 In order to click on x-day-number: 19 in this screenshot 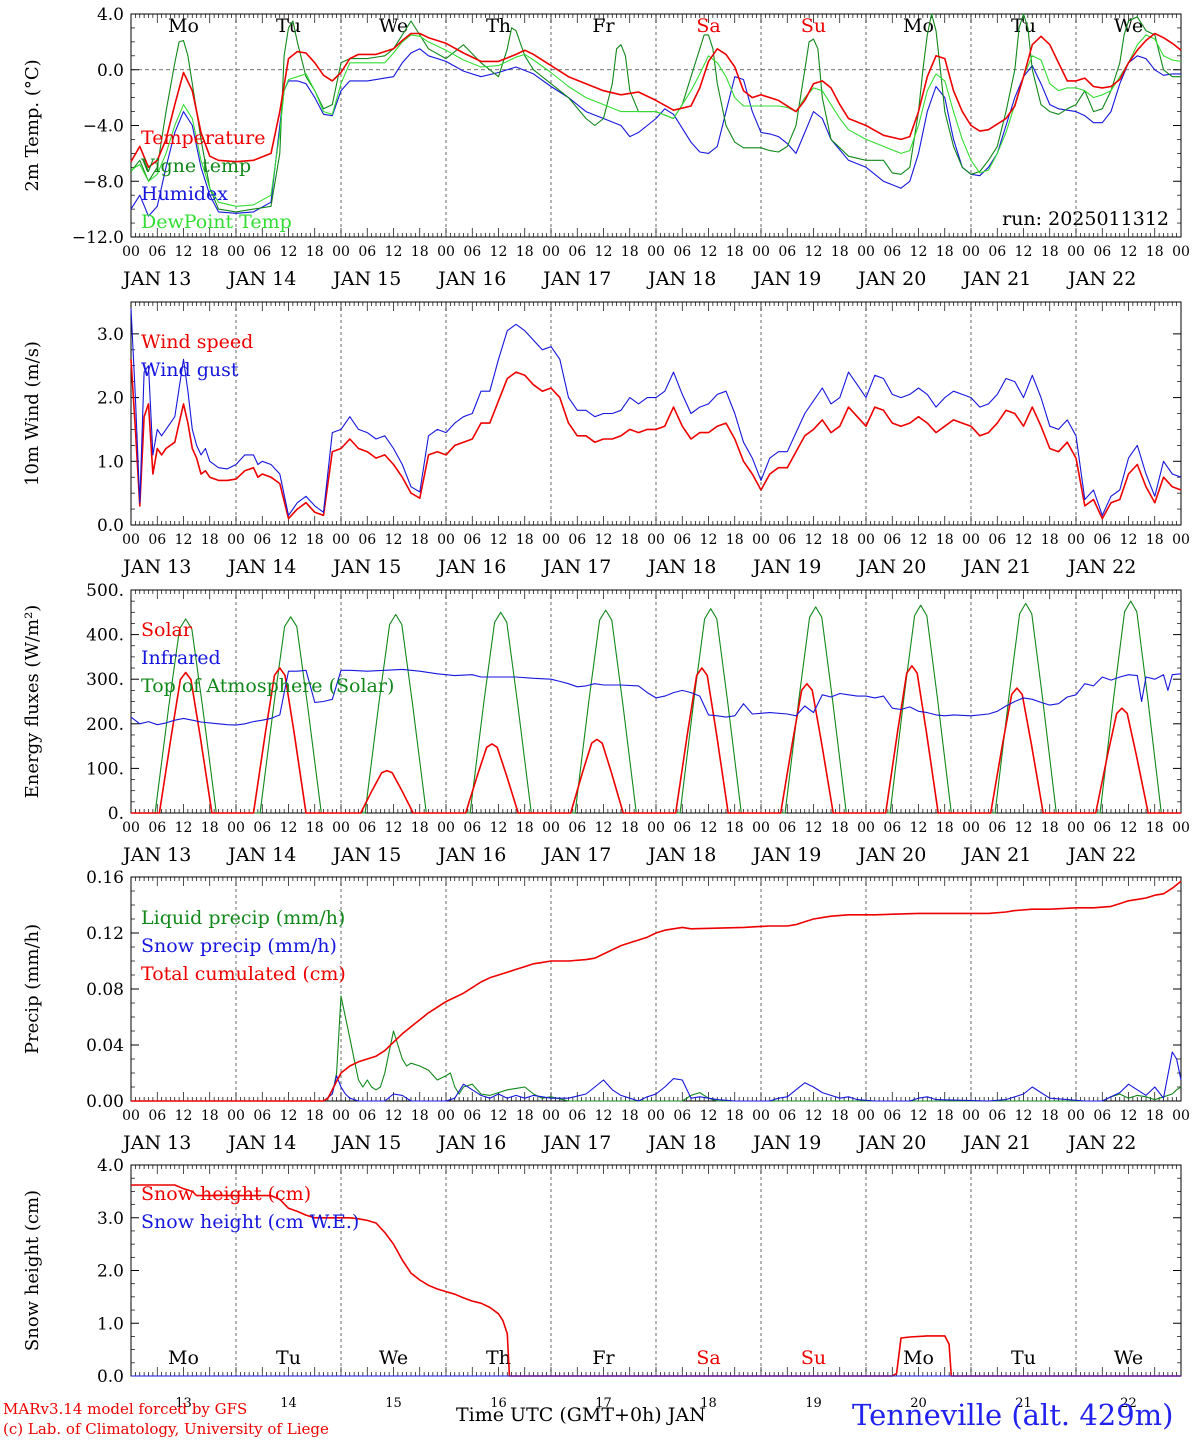, I will do `click(813, 1403)`.